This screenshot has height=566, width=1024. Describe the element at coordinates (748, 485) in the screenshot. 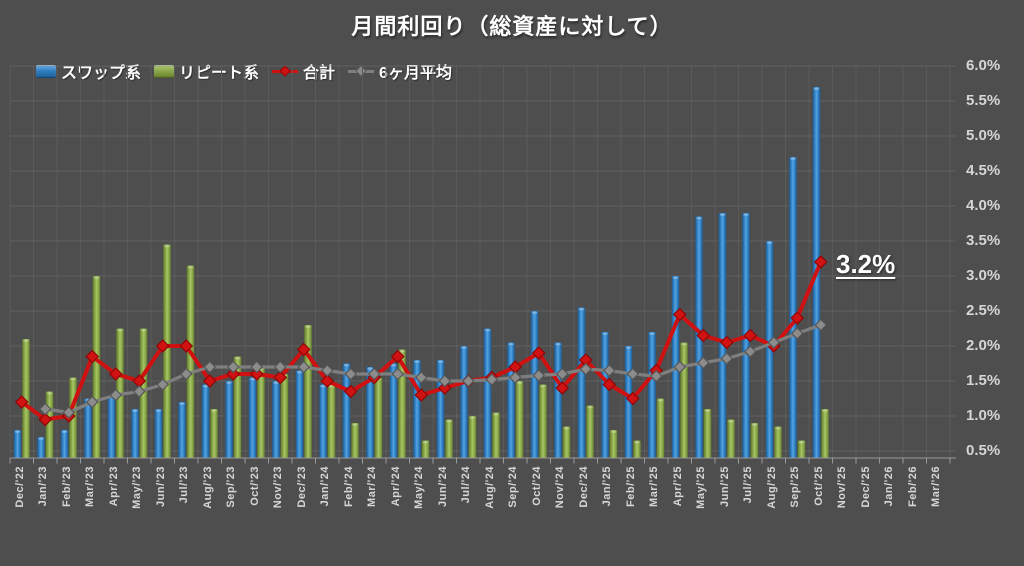

I see `x-tick-label: Jul/'25` at that location.